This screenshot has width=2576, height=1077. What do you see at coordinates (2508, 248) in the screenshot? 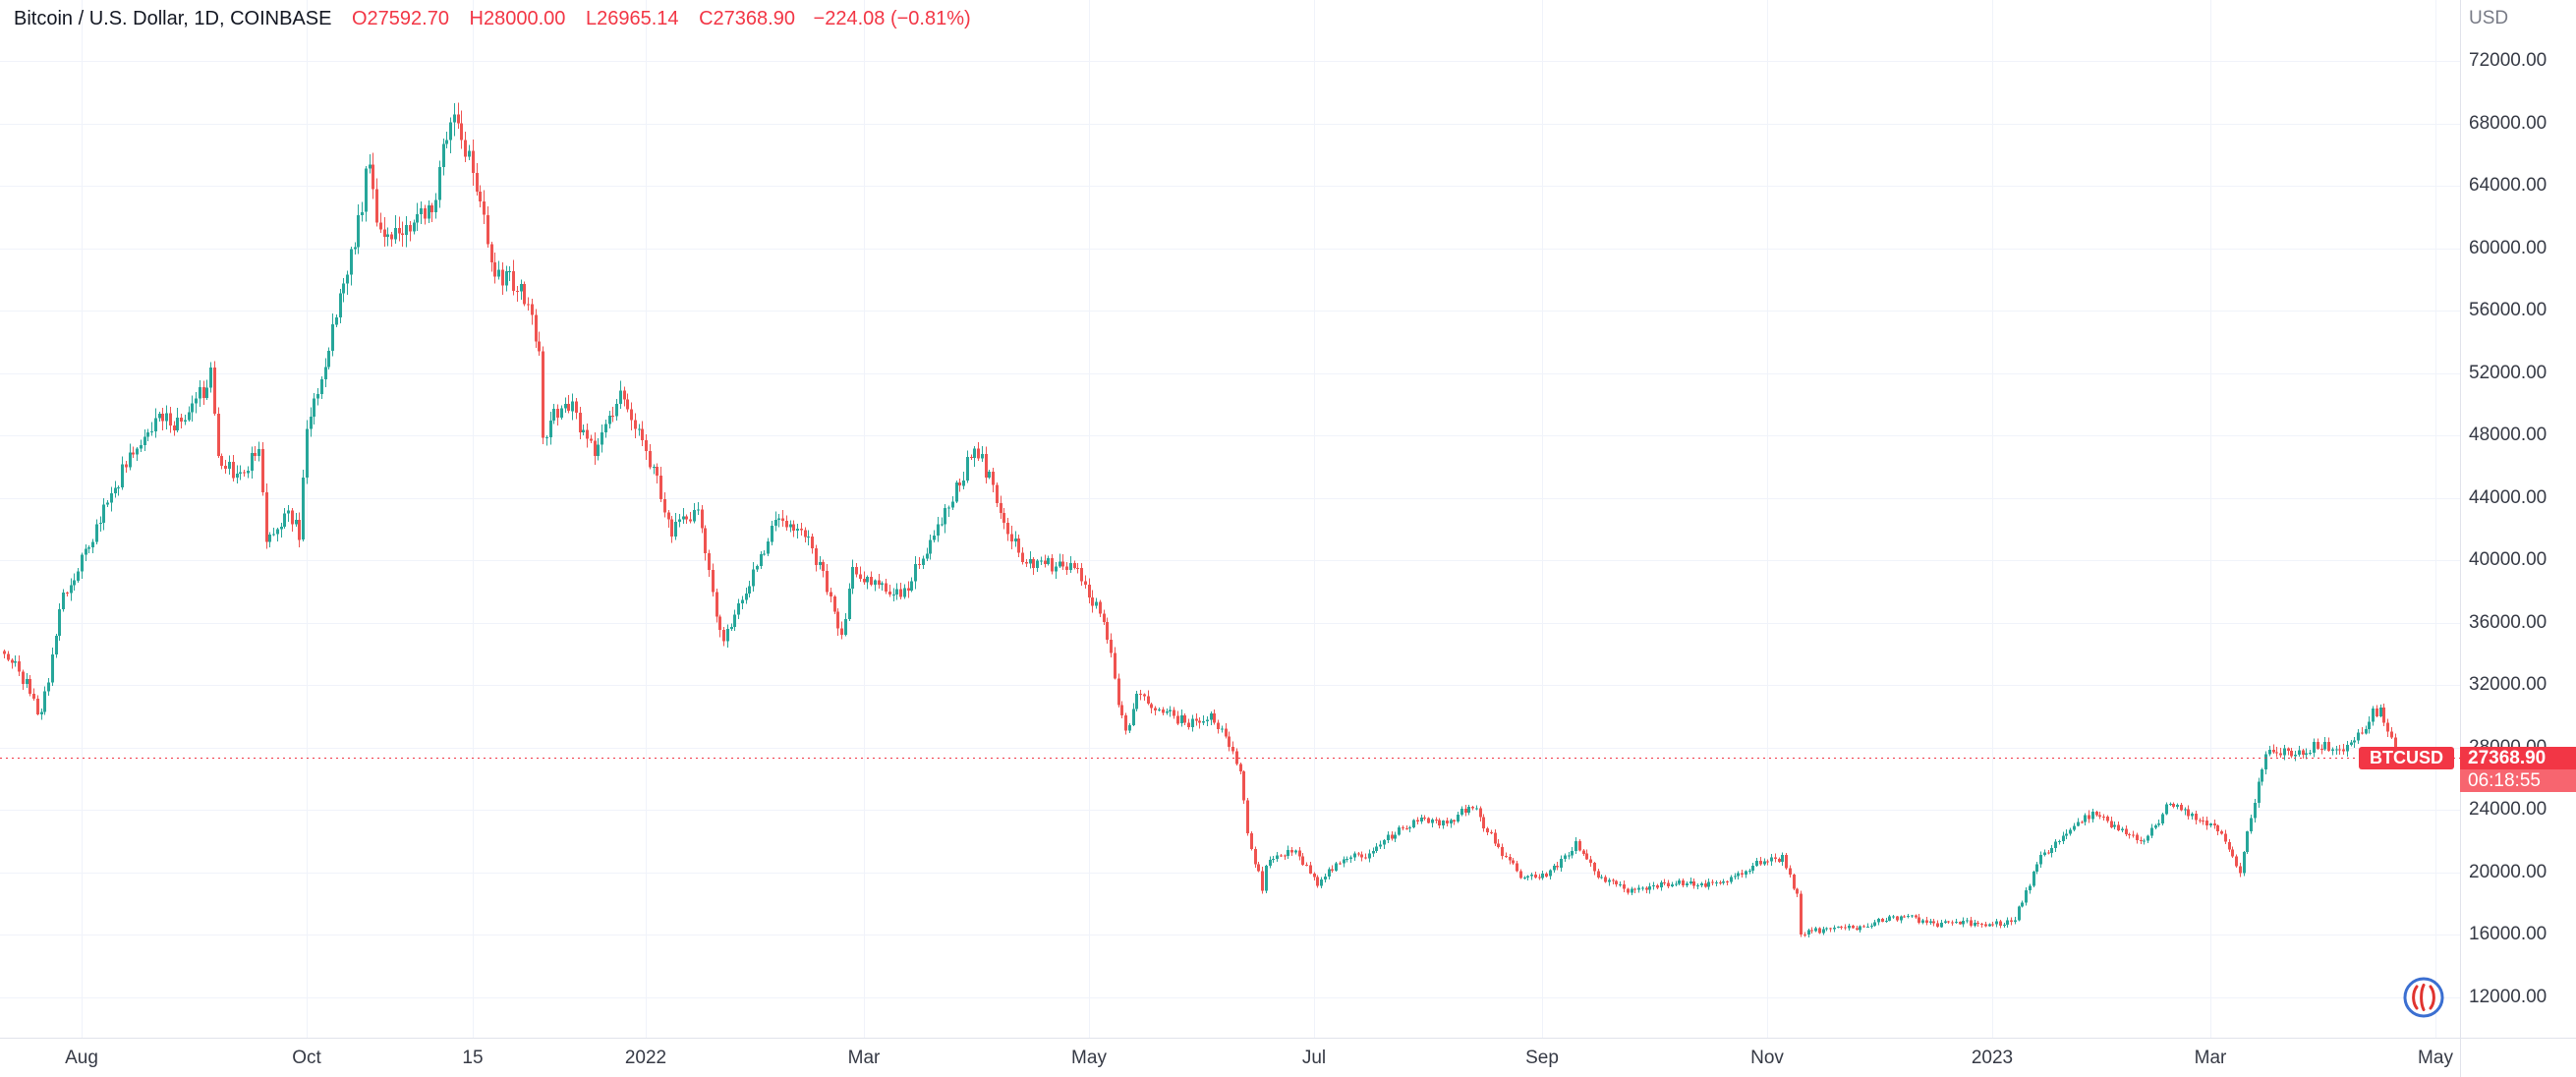
I see `price-tick-label: 60000.00` at bounding box center [2508, 248].